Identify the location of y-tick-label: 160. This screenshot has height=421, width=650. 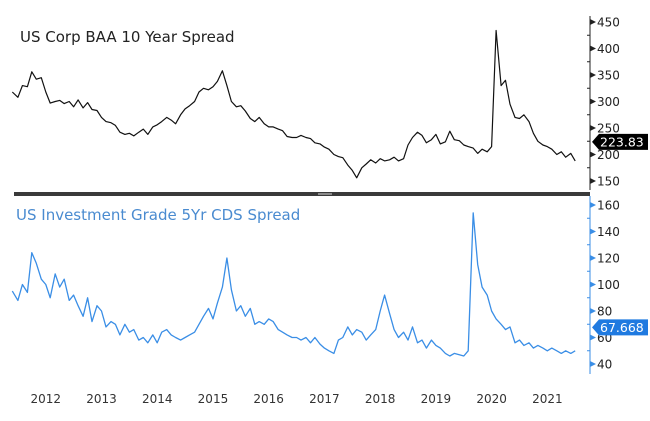
(608, 206).